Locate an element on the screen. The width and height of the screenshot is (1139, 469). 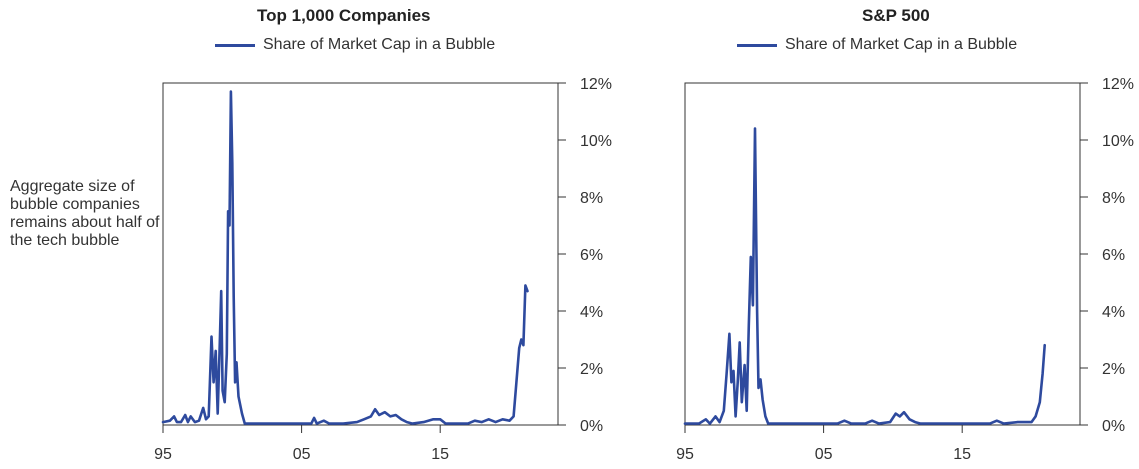
chart-title: S&P 500 is located at coordinates (896, 15).